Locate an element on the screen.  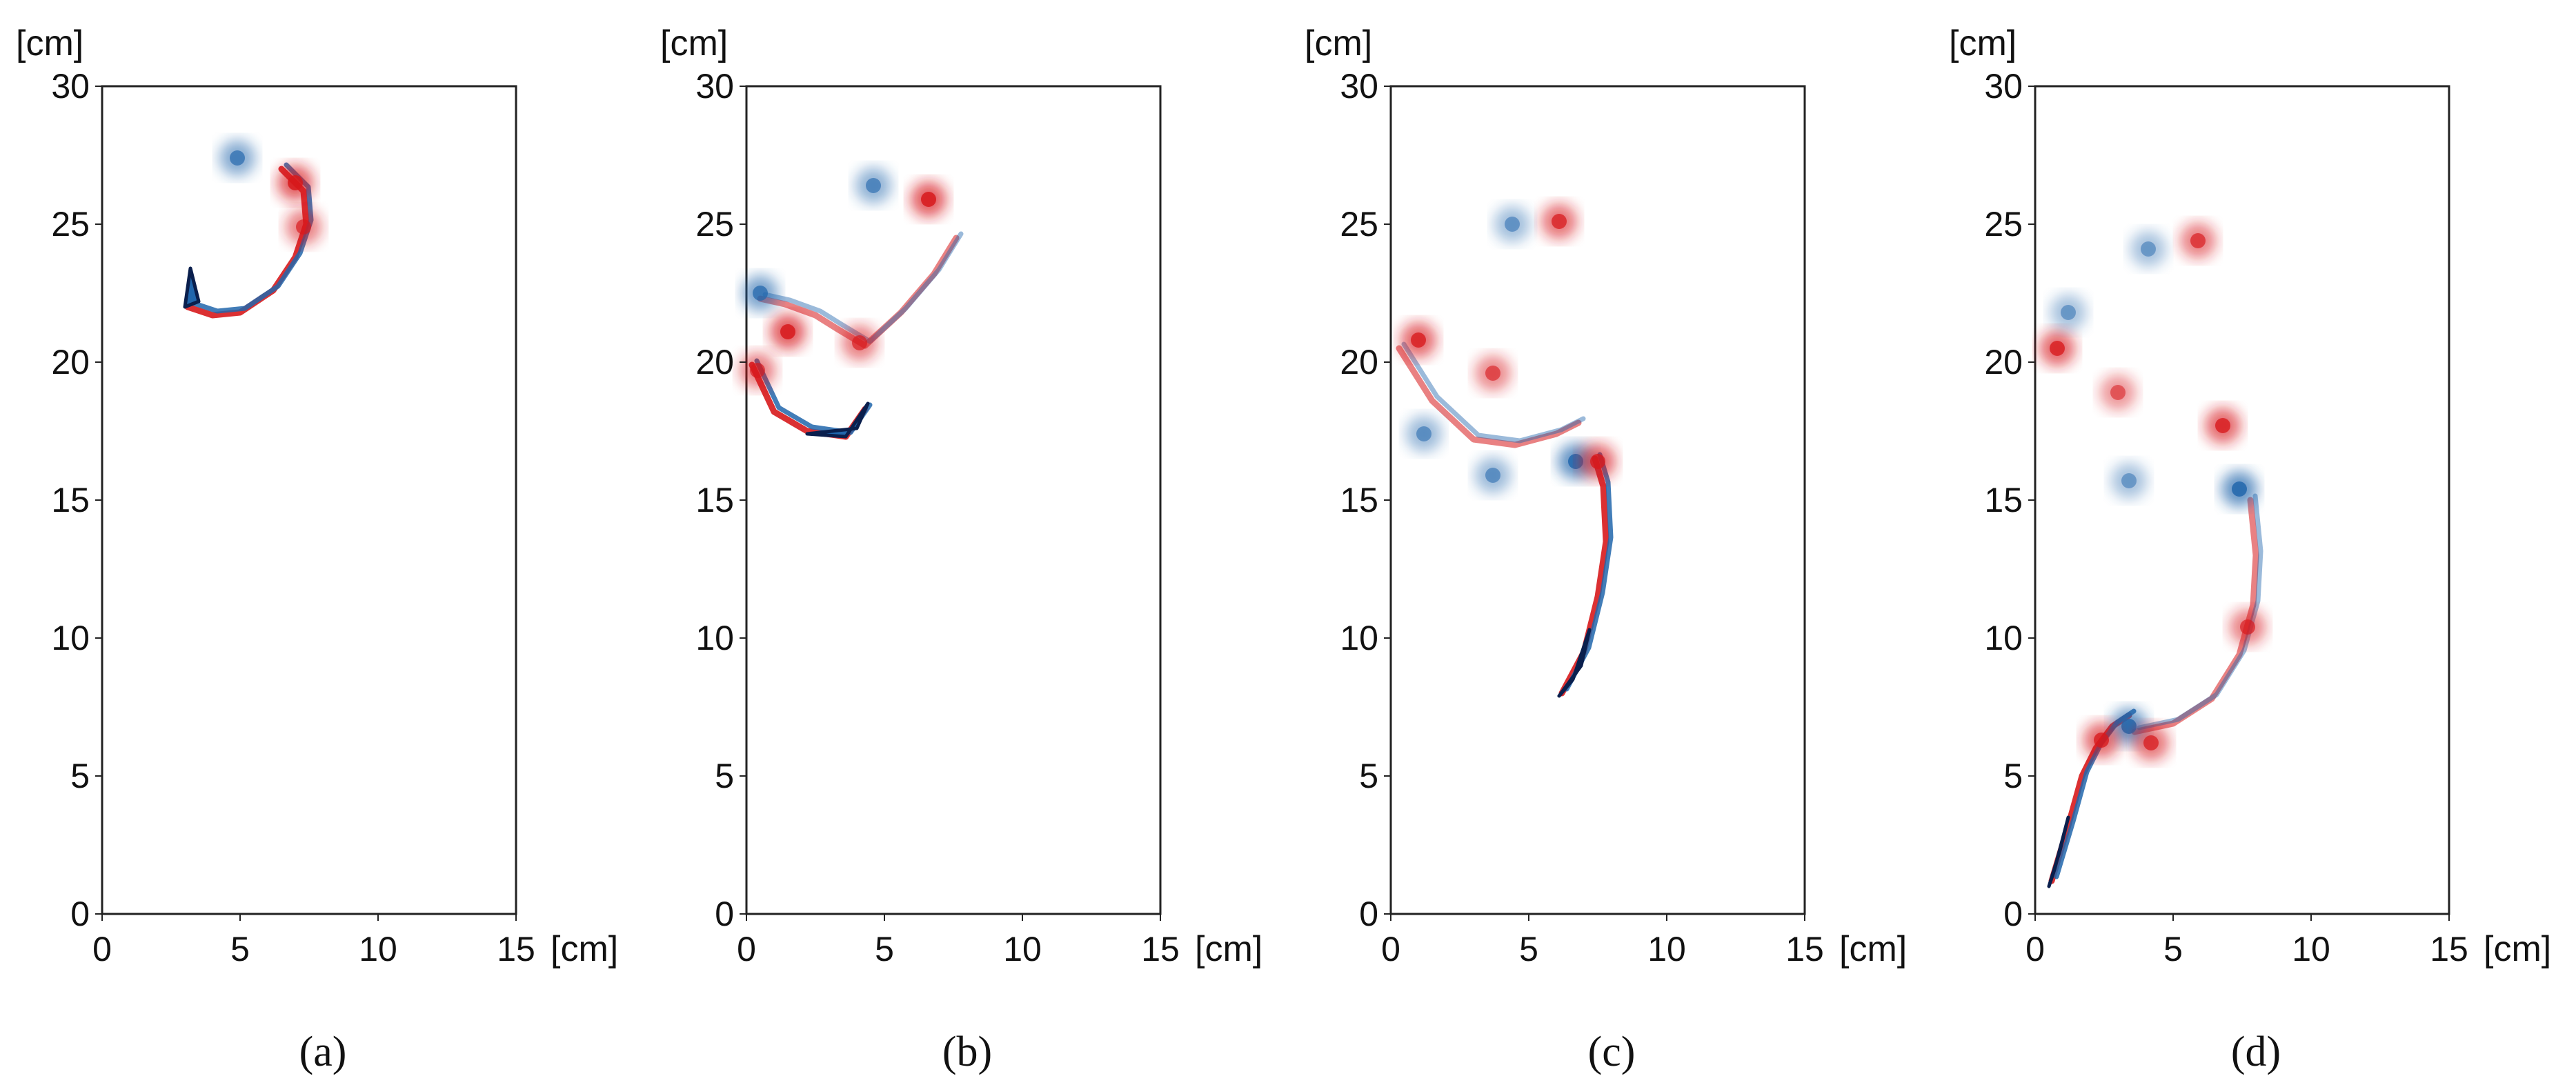
panel-caption: (b) is located at coordinates (967, 1051).